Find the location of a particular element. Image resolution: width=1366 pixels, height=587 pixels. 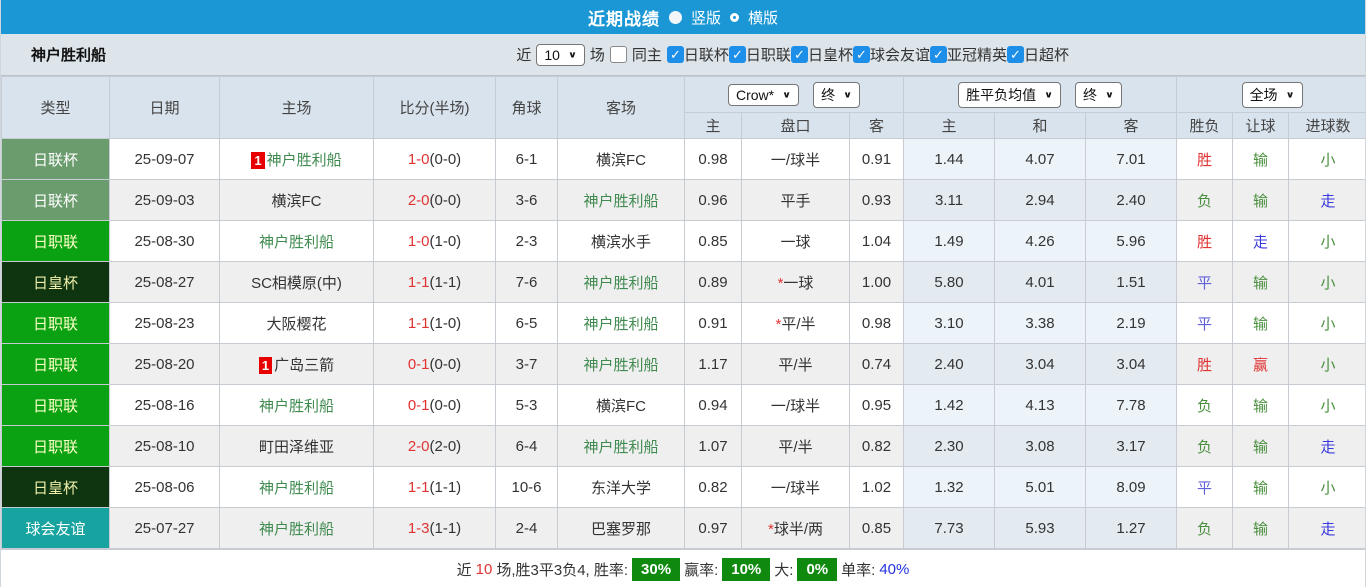

big-rate-badge: 0% is located at coordinates (817, 569).